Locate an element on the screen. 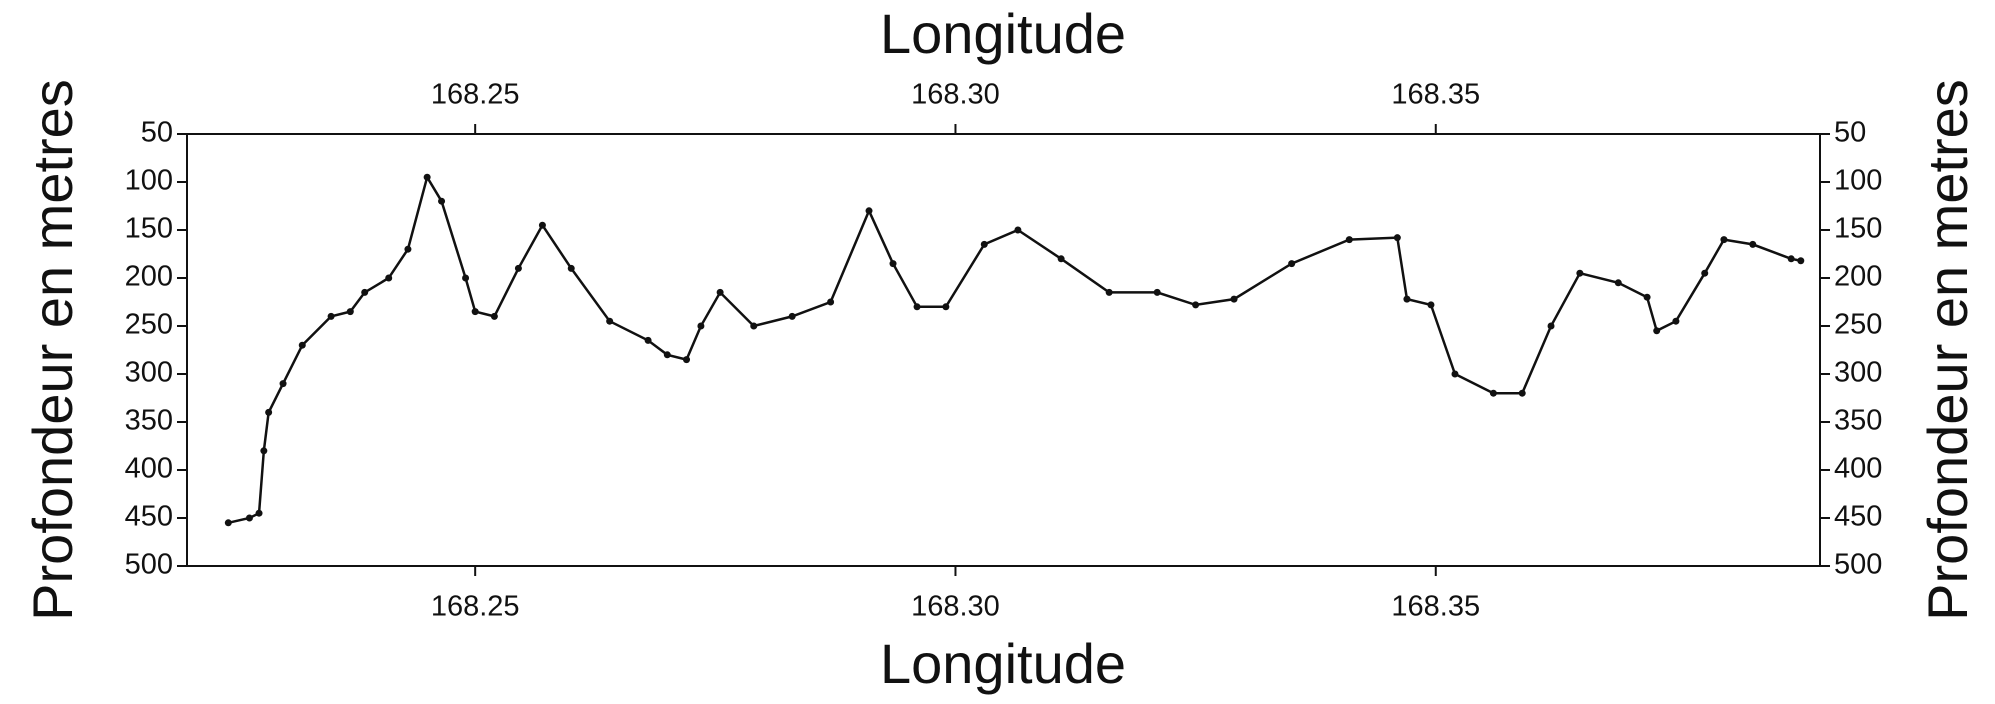  x-tick-label: 168.25 is located at coordinates (475, 607).